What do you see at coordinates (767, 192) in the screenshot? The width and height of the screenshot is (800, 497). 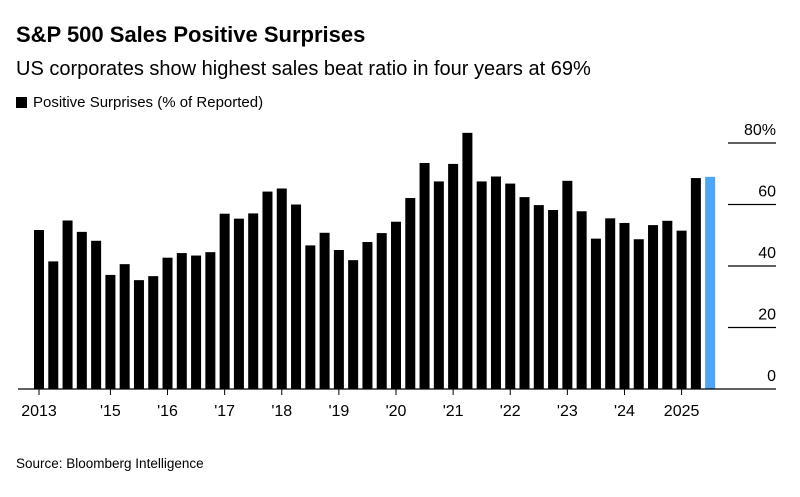 I see `y-tick-label: 60` at bounding box center [767, 192].